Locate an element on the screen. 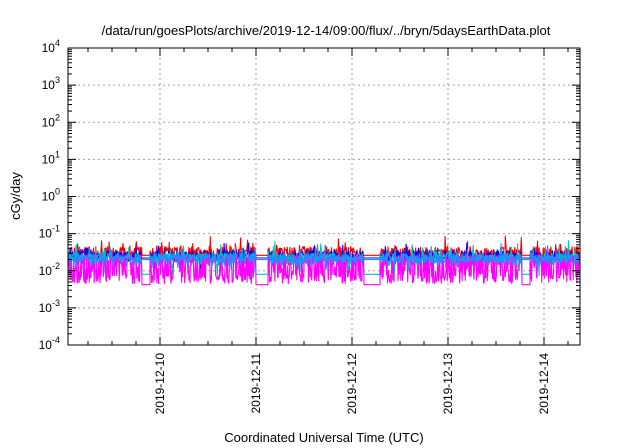  y-tick-exponent: 1 is located at coordinates (57, 154).